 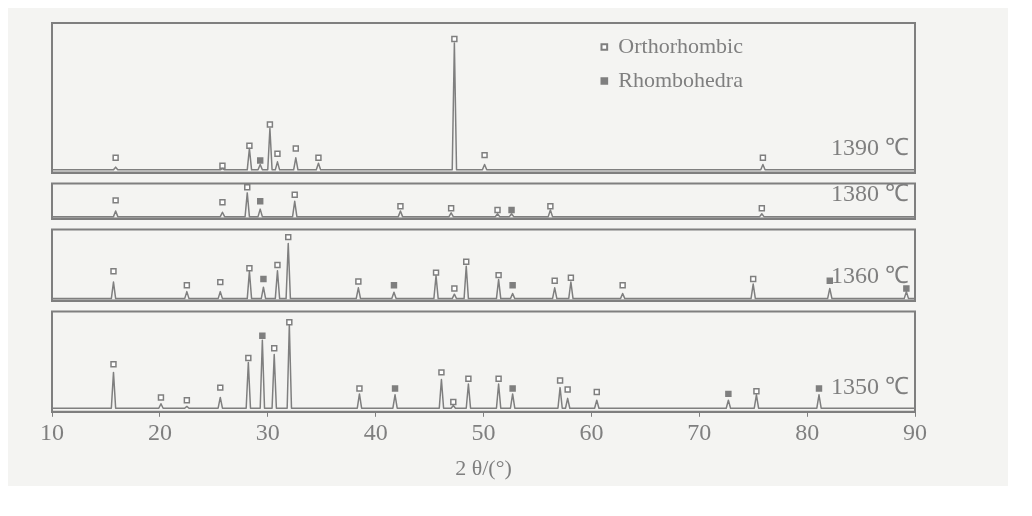 I want to click on x-tick-label: 90, so click(x=915, y=432).